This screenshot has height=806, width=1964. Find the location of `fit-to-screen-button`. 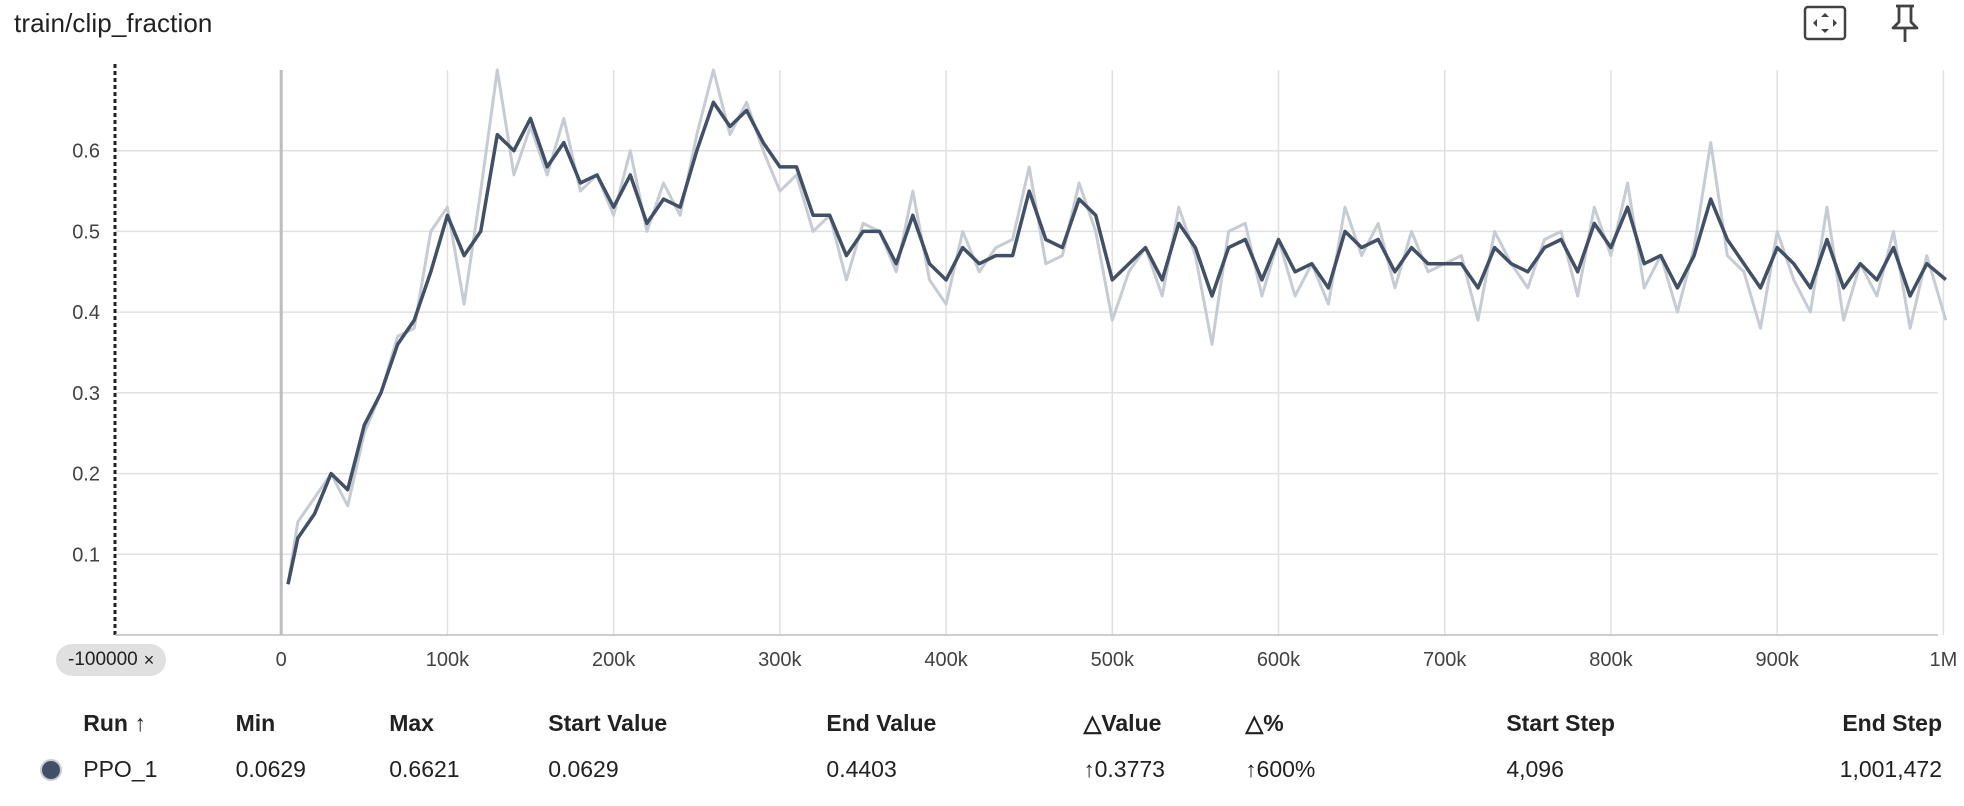

fit-to-screen-button is located at coordinates (1825, 23).